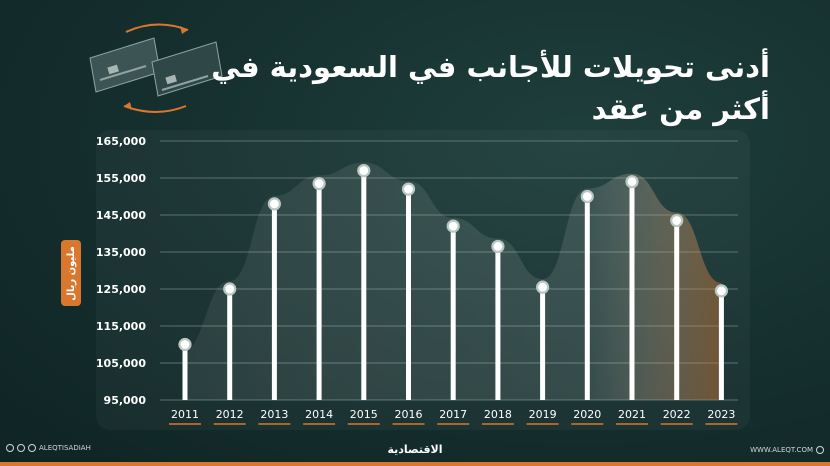 The height and width of the screenshot is (466, 830). What do you see at coordinates (453, 414) in the screenshot?
I see `x-tick-label: 2017` at bounding box center [453, 414].